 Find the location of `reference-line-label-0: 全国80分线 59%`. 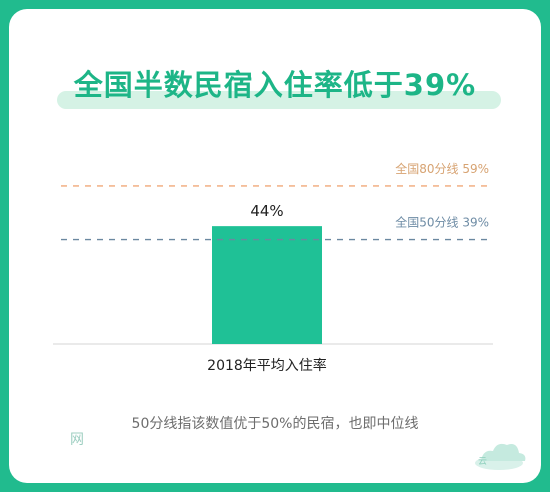

reference-line-label-0: 全国80分线 59% is located at coordinates (442, 168).